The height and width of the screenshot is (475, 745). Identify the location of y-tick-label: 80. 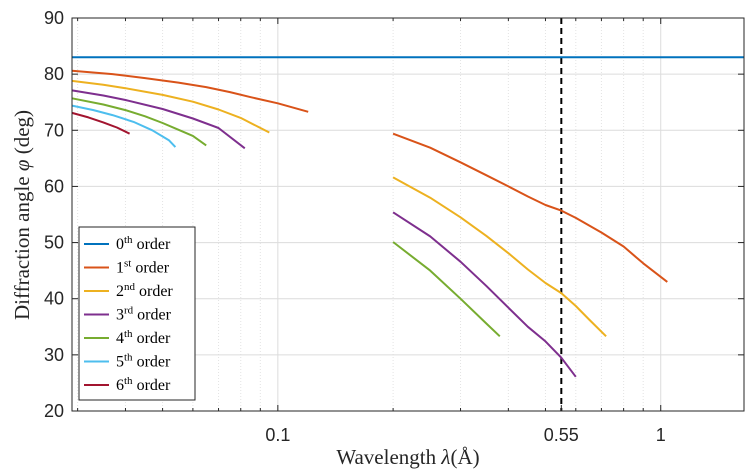
(54, 74).